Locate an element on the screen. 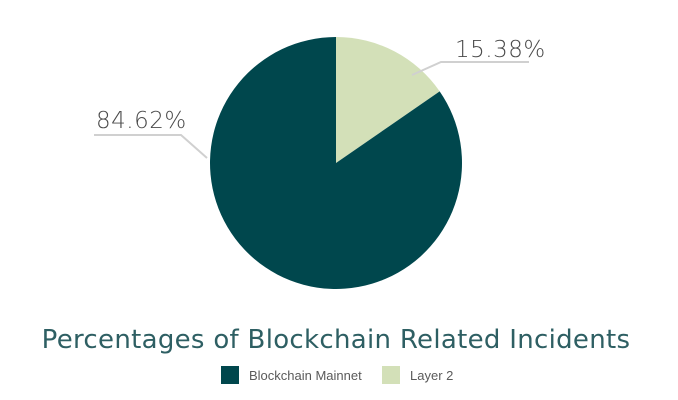 The height and width of the screenshot is (400, 678). legend-label-blockchain-mainnet: Blockchain Mainnet is located at coordinates (305, 375).